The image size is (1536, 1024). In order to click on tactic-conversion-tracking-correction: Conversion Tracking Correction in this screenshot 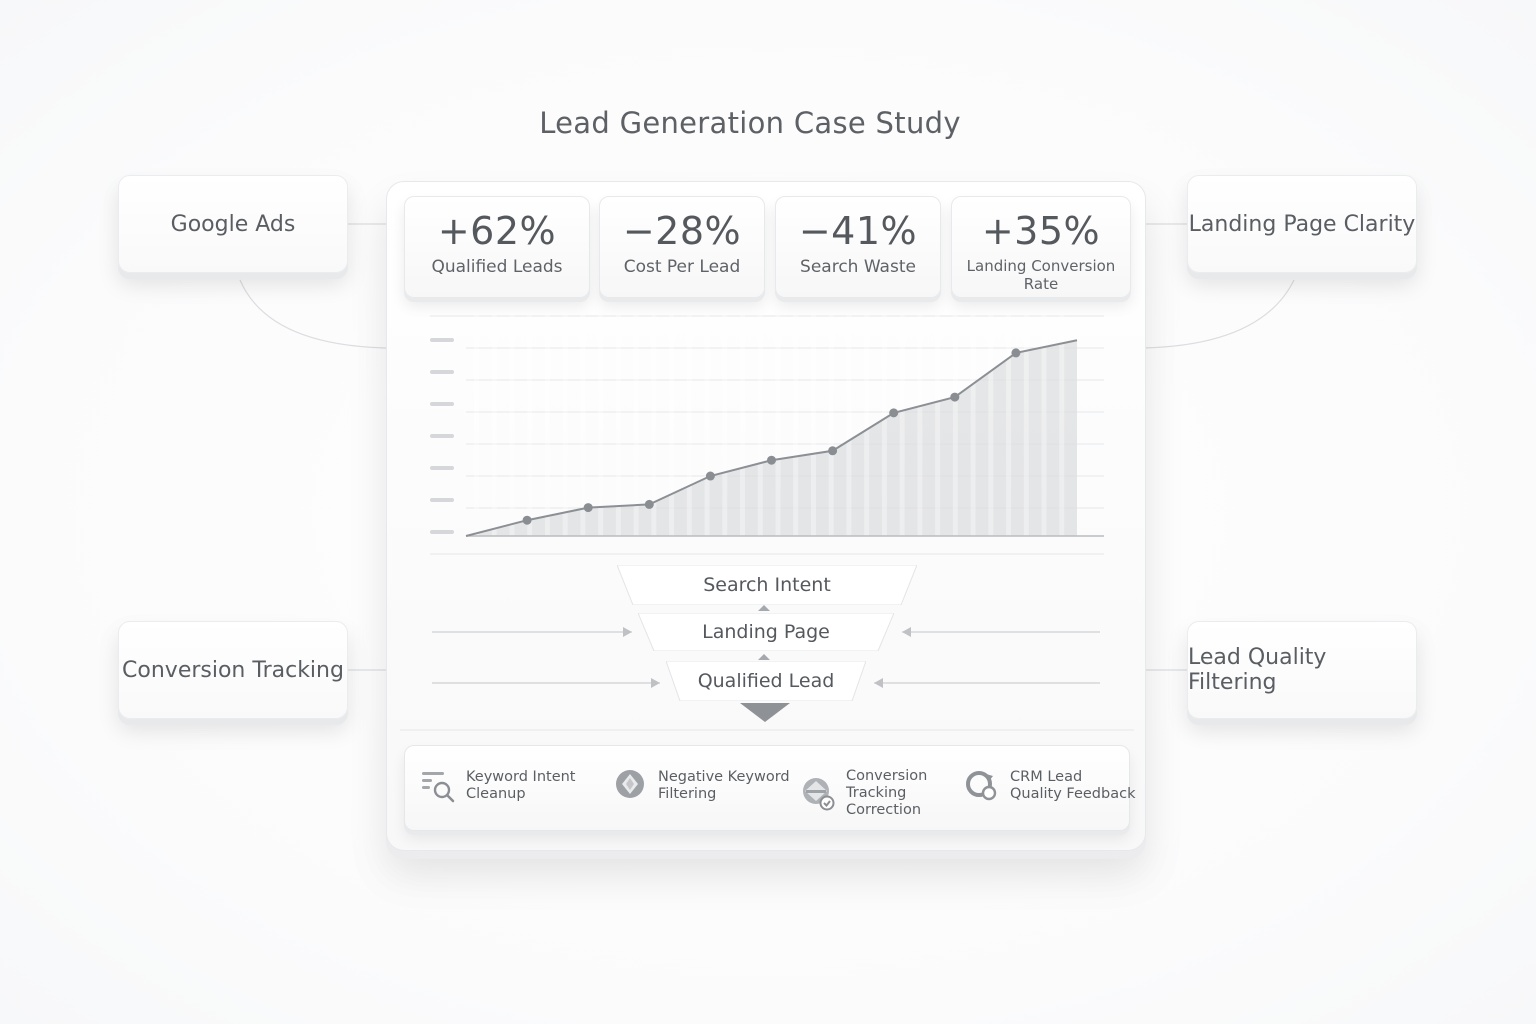, I will do `click(863, 793)`.